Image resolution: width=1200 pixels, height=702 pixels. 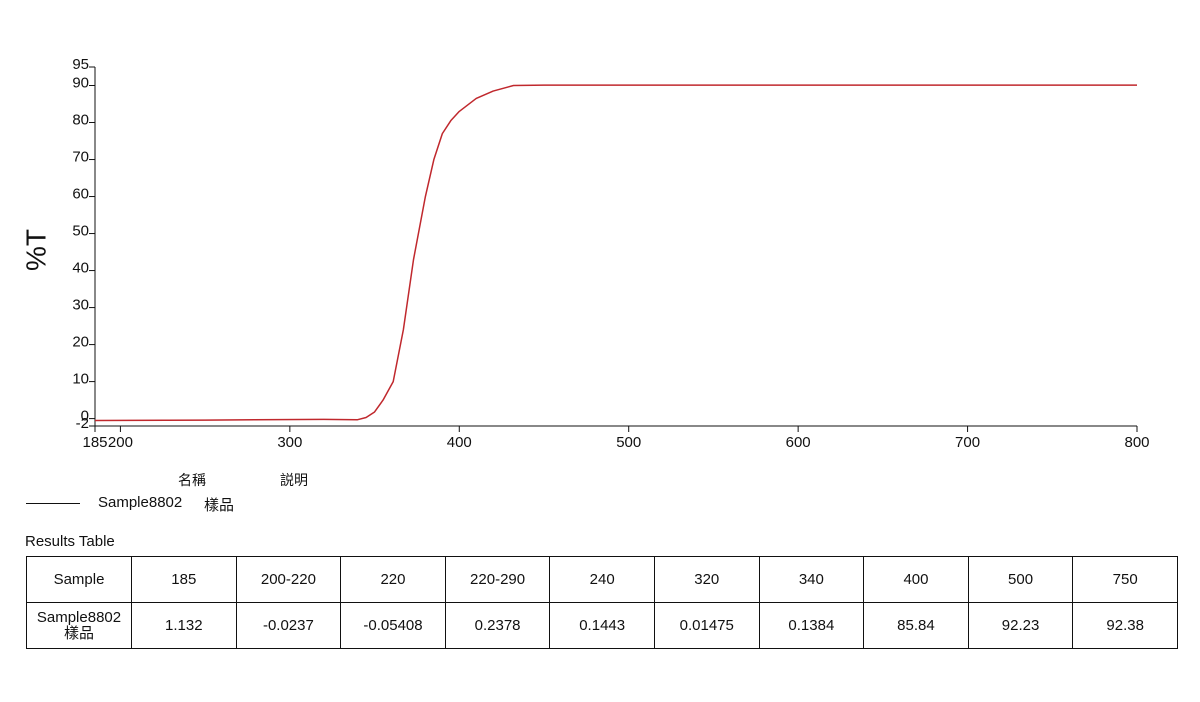 What do you see at coordinates (80, 64) in the screenshot?
I see `y-tick-label: 95` at bounding box center [80, 64].